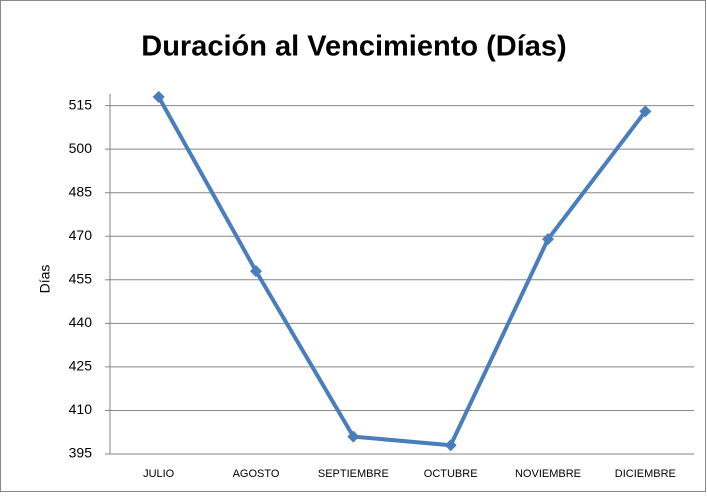  Describe the element at coordinates (81, 148) in the screenshot. I see `y-tick-label: 500` at that location.